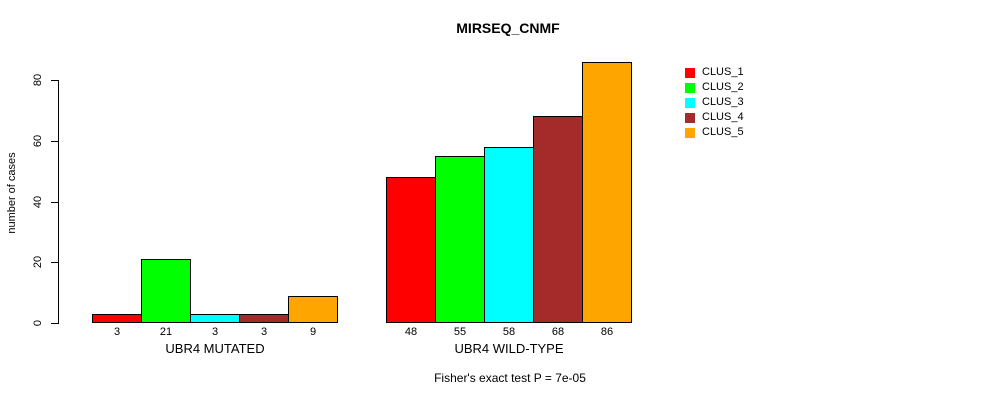 This screenshot has width=990, height=400. Describe the element at coordinates (510, 378) in the screenshot. I see `fisher-test-annotation: Fisher's exact test P = 7e-05` at that location.